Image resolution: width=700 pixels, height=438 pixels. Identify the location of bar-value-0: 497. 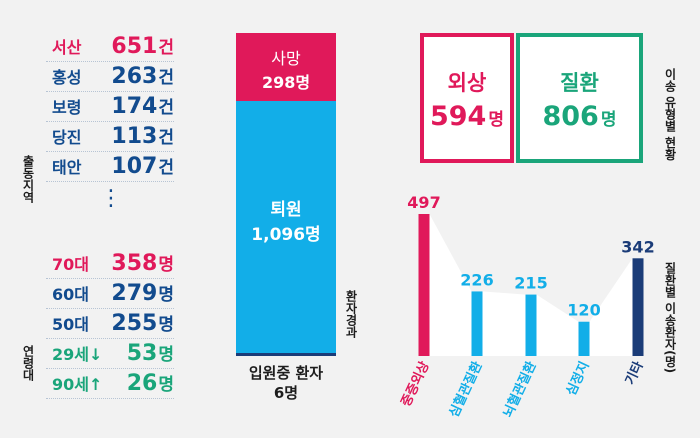
(423, 202).